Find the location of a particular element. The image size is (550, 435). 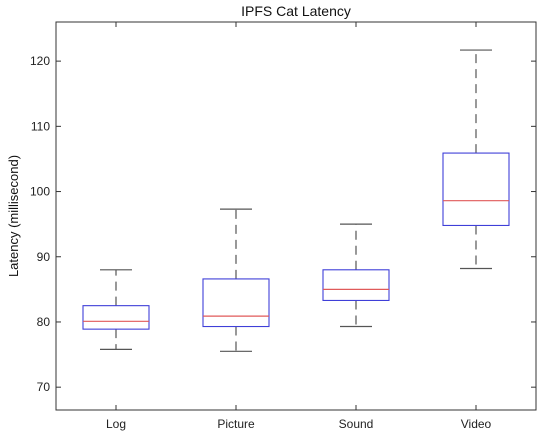

y-tick-label: 120 is located at coordinates (40, 61).